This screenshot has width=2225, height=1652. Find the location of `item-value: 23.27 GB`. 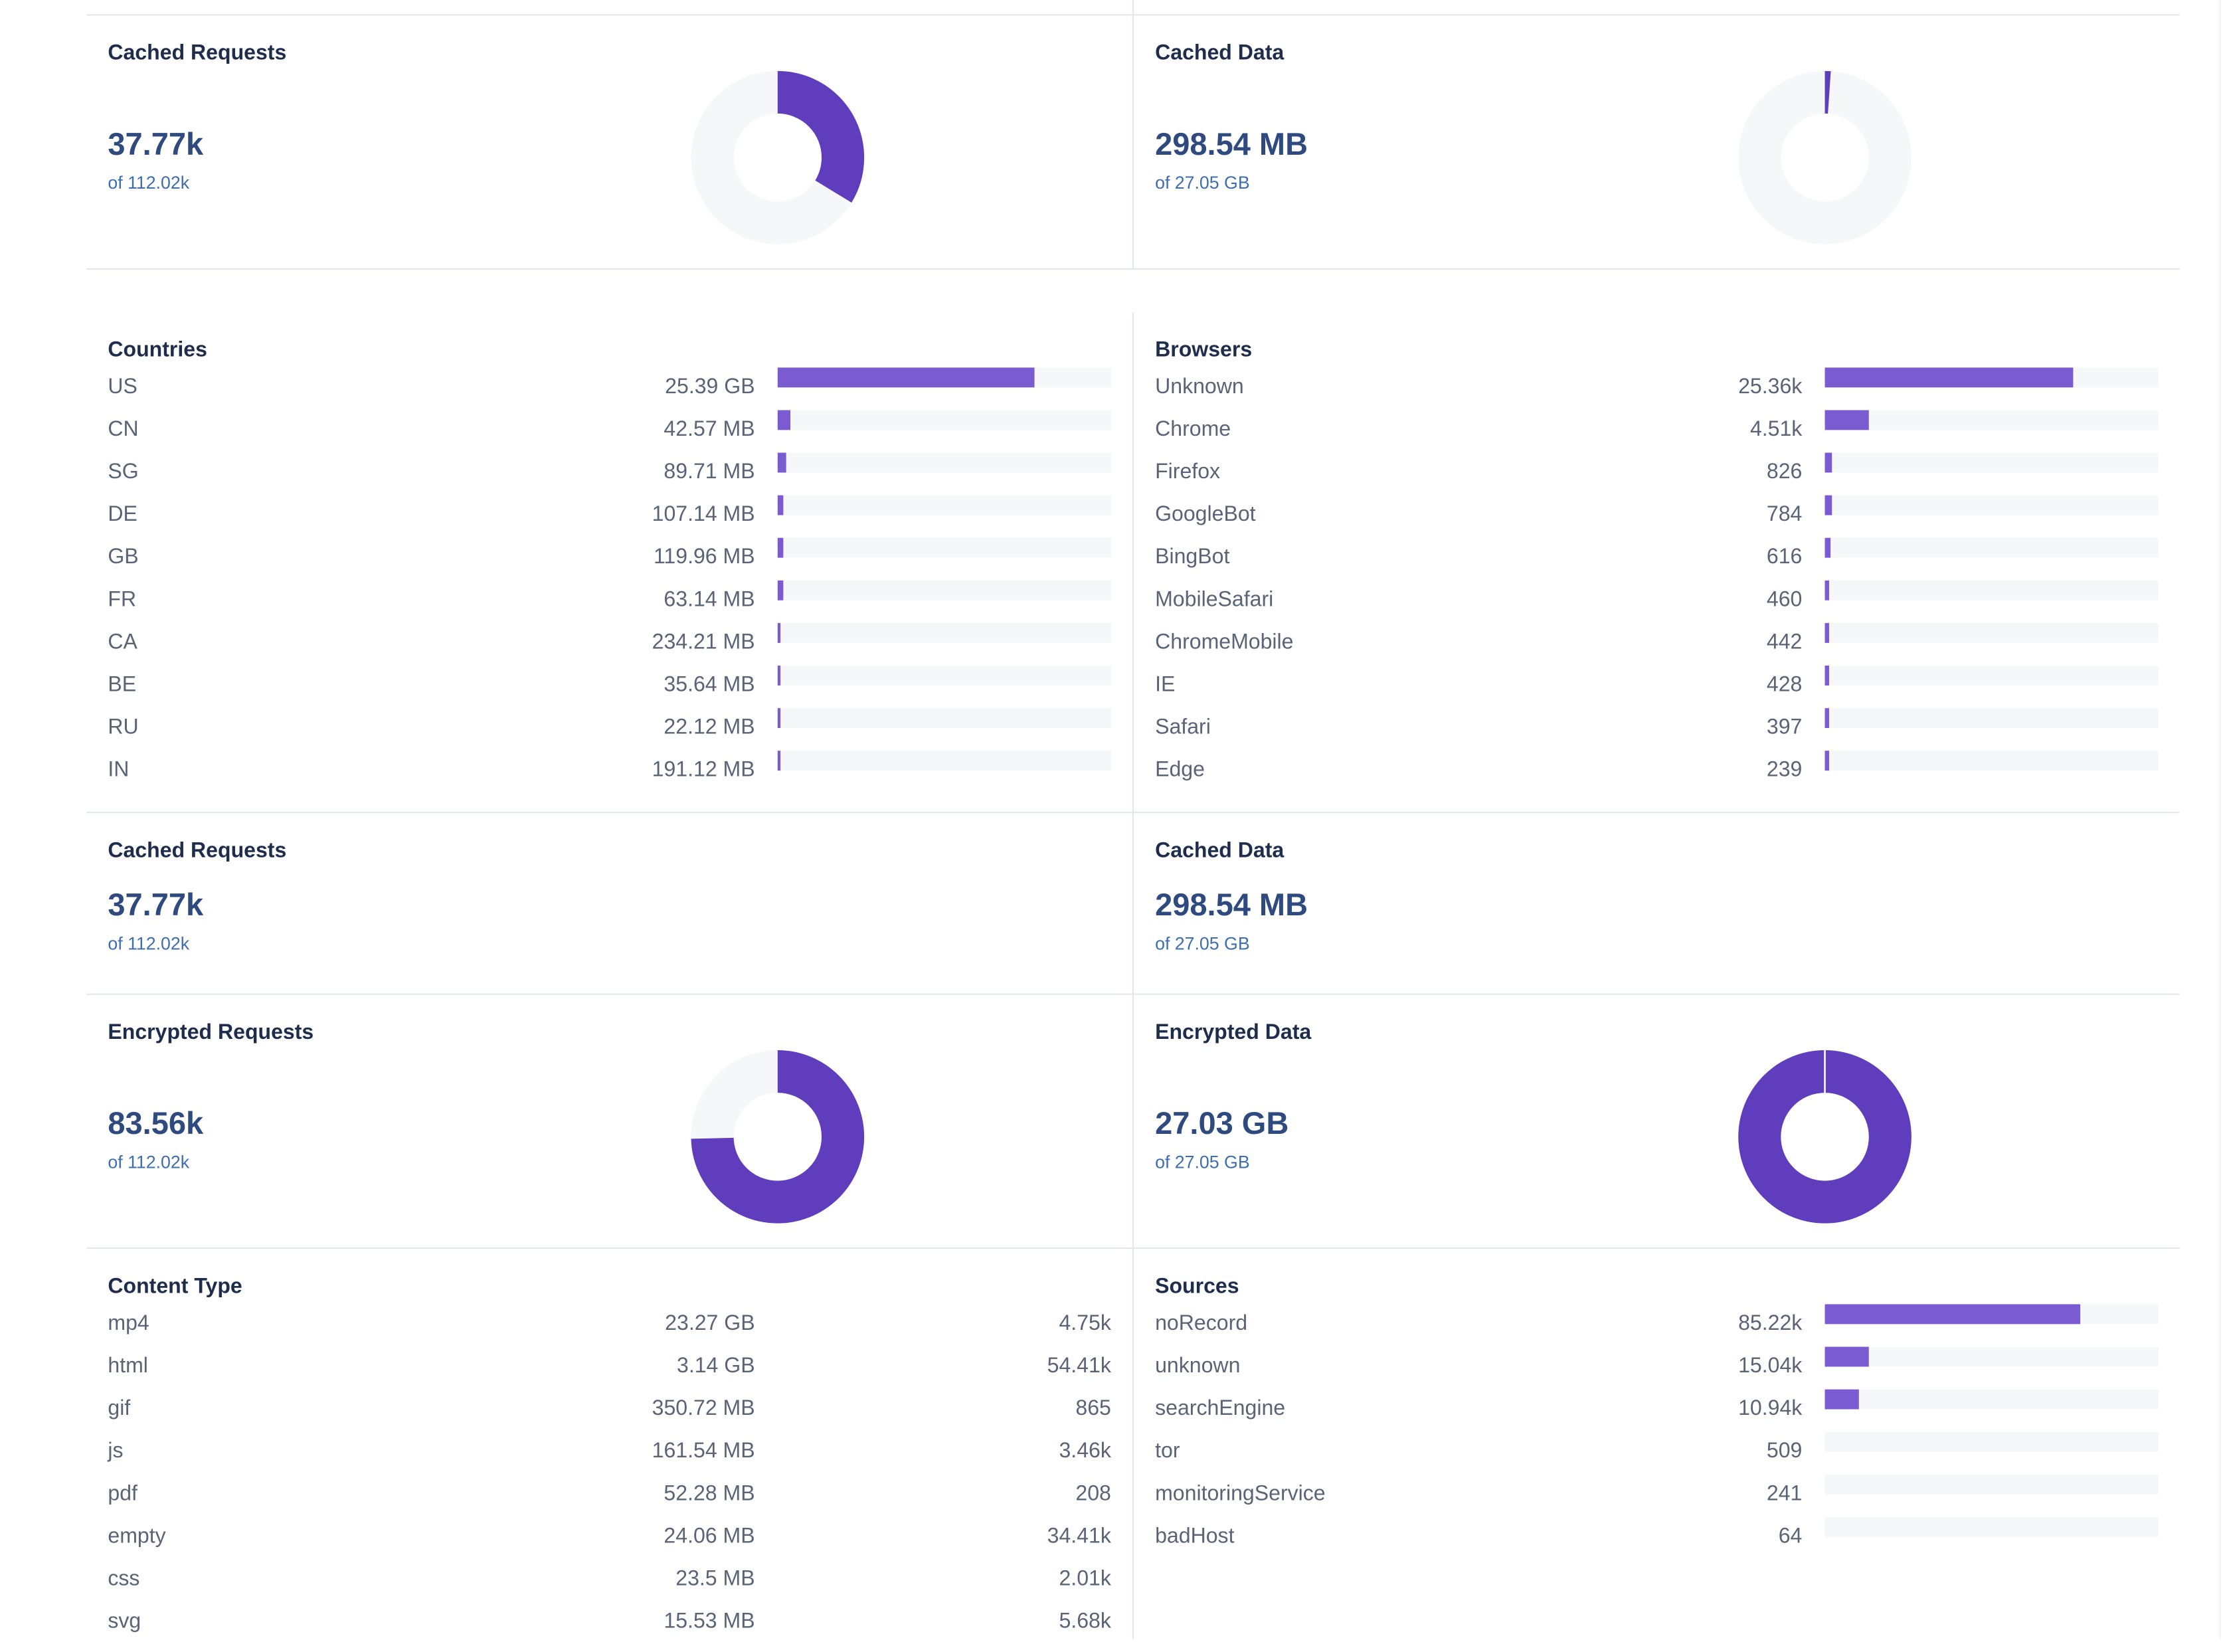

item-value: 23.27 GB is located at coordinates (710, 1323).